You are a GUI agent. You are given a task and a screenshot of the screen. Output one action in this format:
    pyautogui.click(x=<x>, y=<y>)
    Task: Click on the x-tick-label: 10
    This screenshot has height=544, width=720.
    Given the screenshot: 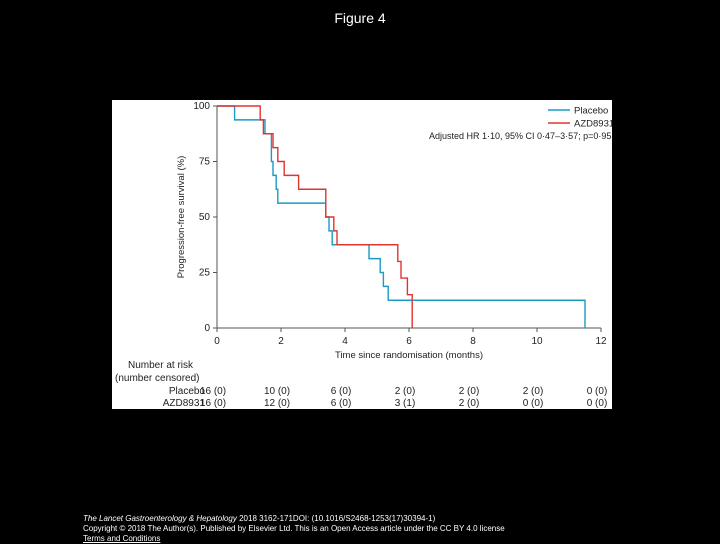 What is the action you would take?
    pyautogui.click(x=537, y=341)
    